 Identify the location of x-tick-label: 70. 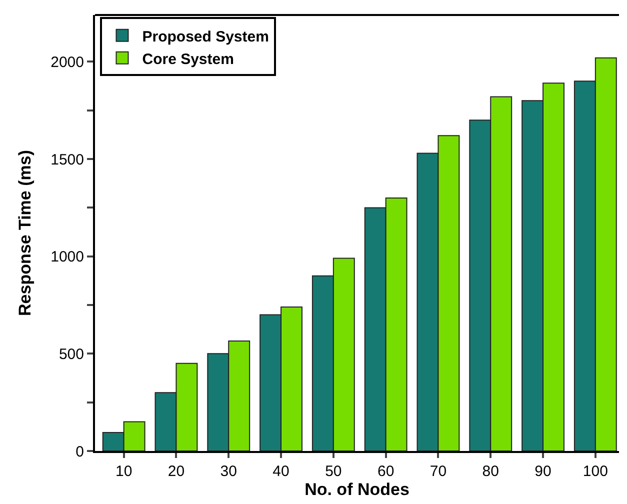
(438, 471).